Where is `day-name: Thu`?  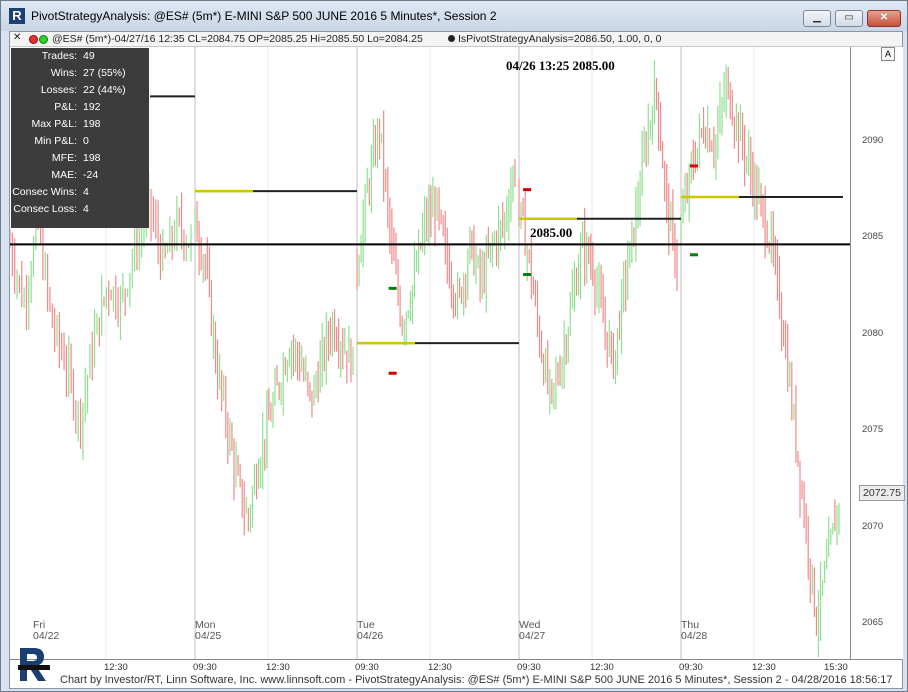
day-name: Thu is located at coordinates (690, 625).